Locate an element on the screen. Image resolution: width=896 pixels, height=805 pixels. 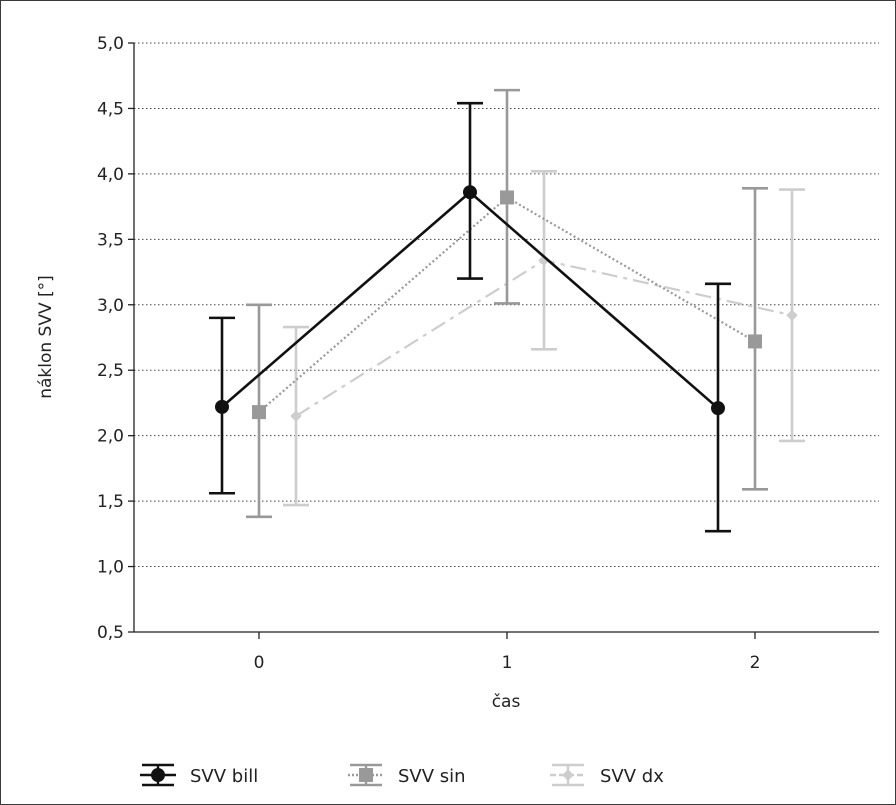
series-line is located at coordinates (507, 304).